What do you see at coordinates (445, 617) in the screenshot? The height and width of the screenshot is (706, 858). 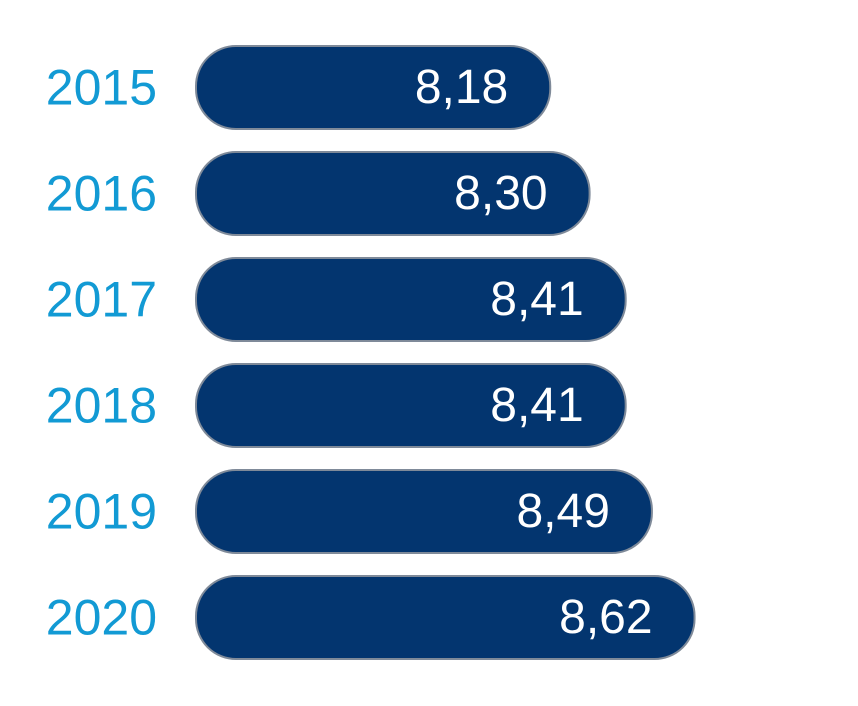 I see `bar-2020` at bounding box center [445, 617].